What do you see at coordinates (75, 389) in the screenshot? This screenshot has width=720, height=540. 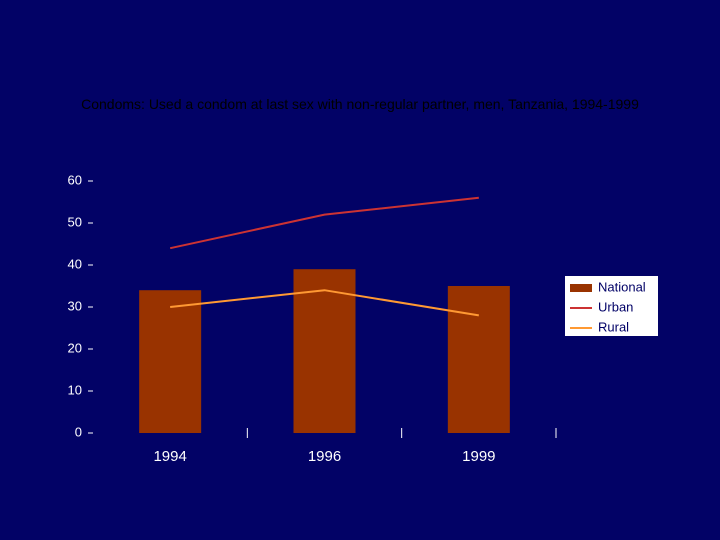 I see `y-tick-label: 10` at bounding box center [75, 389].